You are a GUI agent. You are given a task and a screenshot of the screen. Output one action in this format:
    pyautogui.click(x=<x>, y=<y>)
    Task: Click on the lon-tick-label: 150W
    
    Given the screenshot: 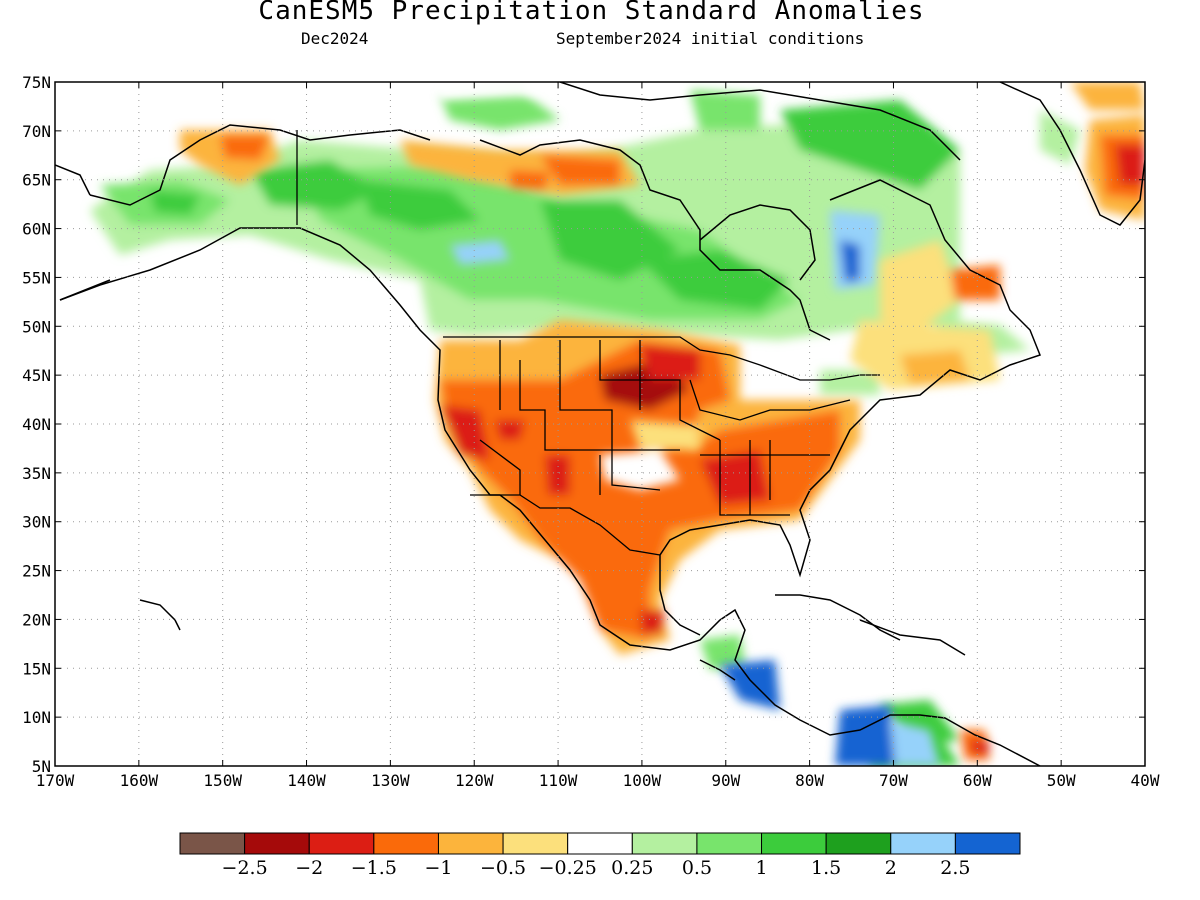 What is the action you would take?
    pyautogui.click(x=222, y=780)
    